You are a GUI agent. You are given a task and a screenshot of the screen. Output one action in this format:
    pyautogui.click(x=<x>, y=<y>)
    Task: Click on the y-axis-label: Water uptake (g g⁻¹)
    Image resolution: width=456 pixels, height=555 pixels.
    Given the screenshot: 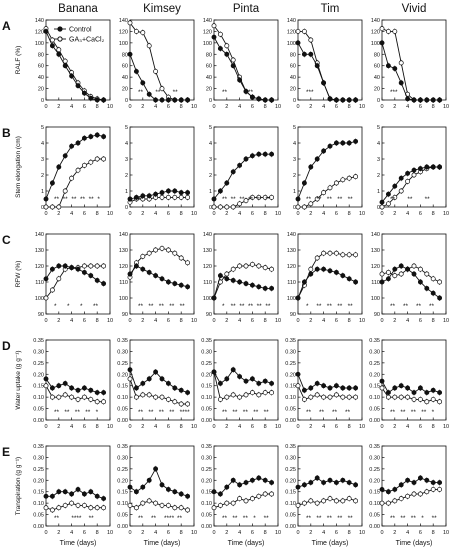 What is the action you would take?
    pyautogui.click(x=18, y=379)
    